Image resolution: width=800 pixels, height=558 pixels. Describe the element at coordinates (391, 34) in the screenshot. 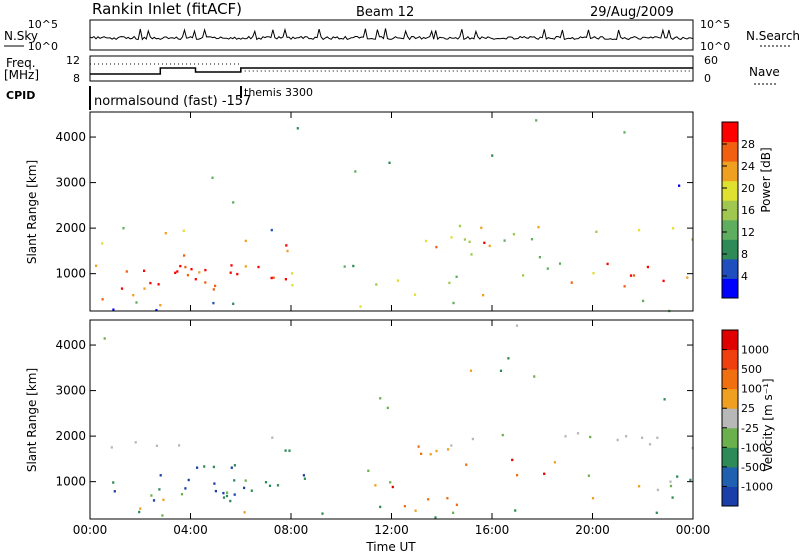

I see `sky-noise-trace` at that location.